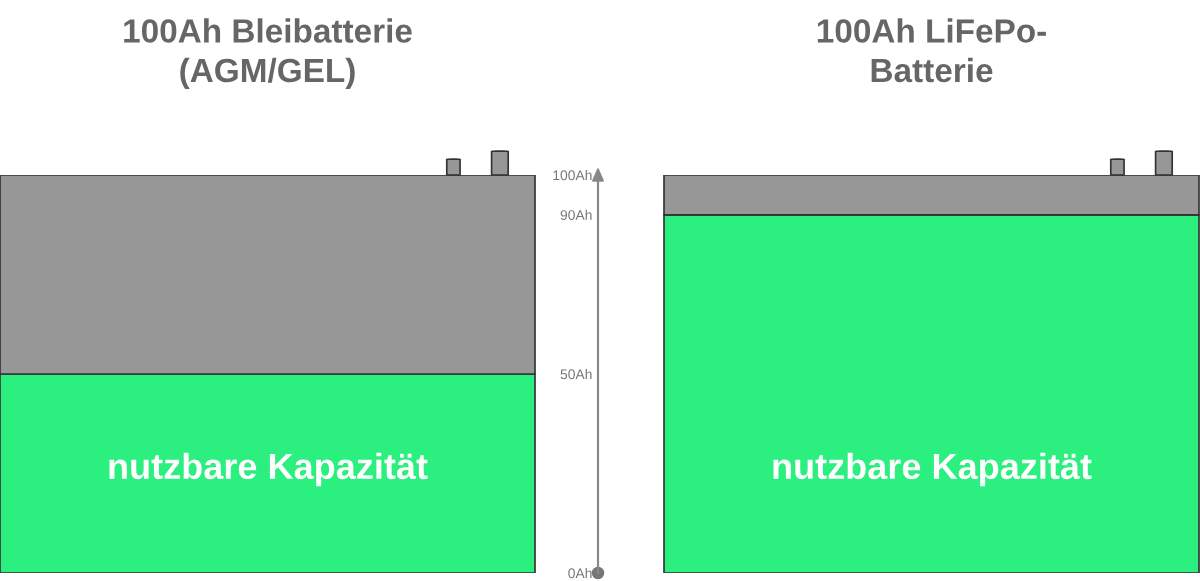  I want to click on y-tick-label: 50Ah, so click(576, 374).